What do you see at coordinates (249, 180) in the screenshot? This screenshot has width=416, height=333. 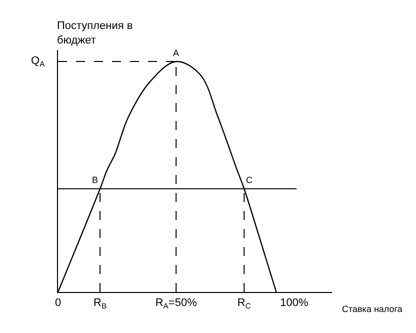 I see `annotation: C` at bounding box center [249, 180].